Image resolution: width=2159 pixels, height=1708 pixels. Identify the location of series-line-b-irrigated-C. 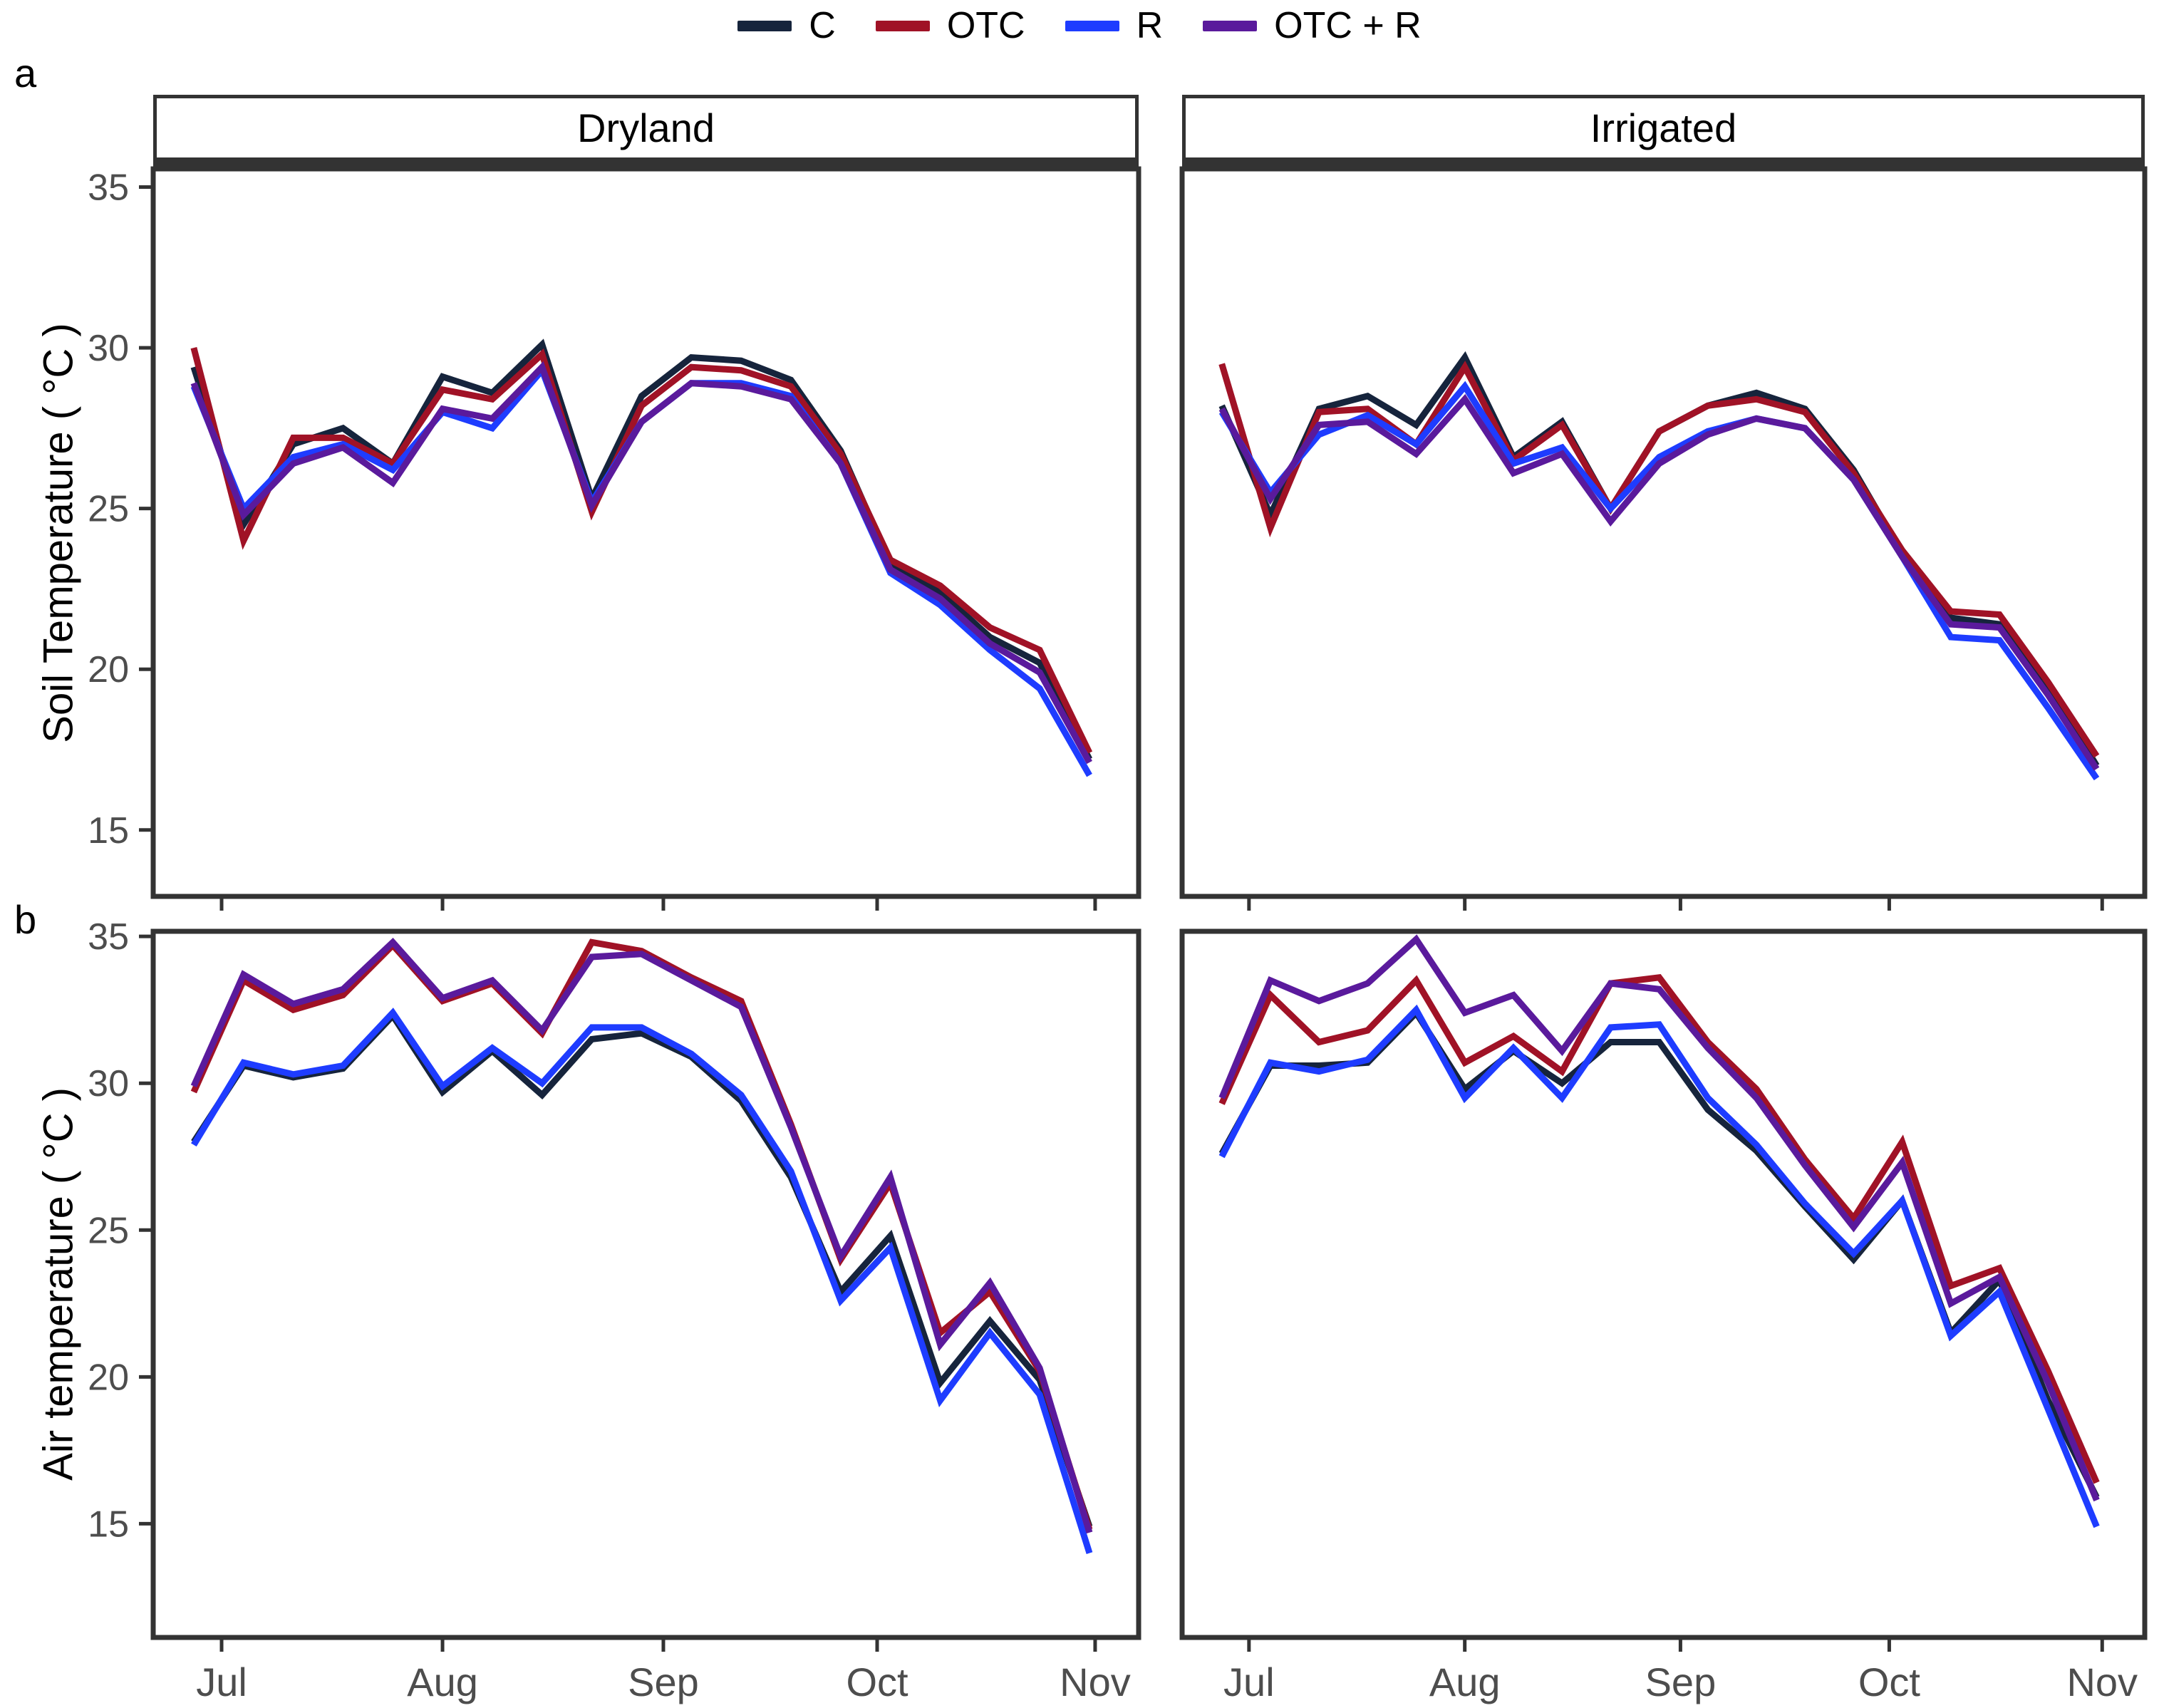
(1659, 1253).